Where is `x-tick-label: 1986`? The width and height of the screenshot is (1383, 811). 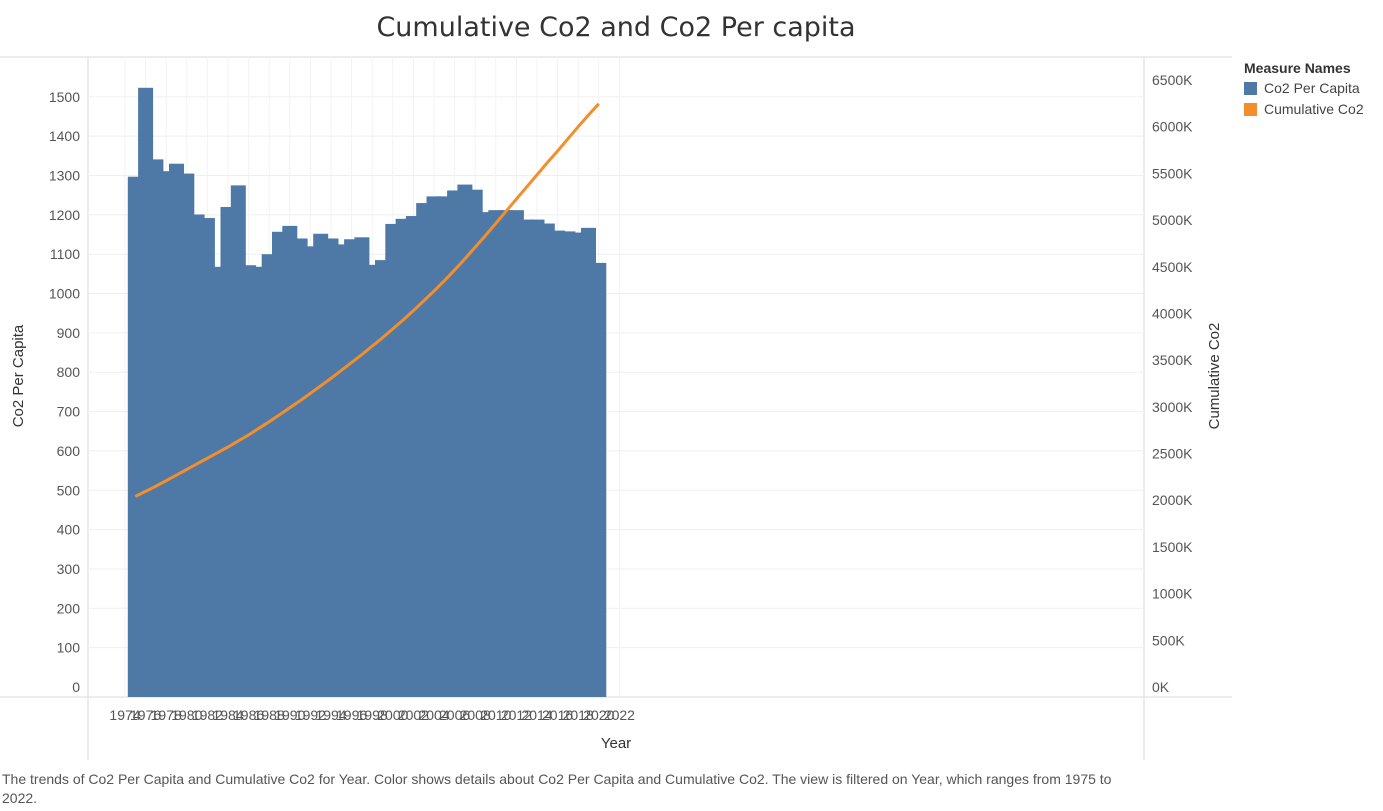
x-tick-label: 1986 is located at coordinates (248, 715).